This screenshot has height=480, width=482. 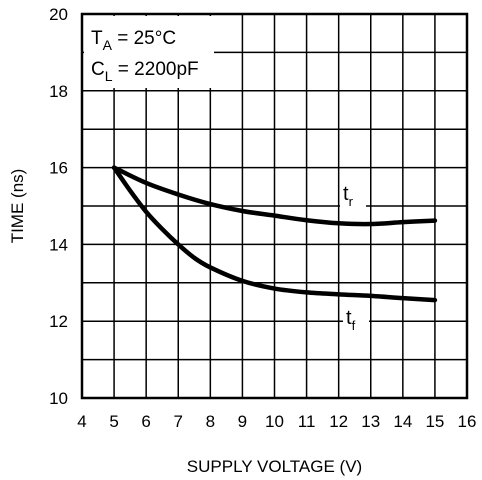 I want to click on y-axis-ticks: 10 12 14 16 18 20, so click(x=58, y=206).